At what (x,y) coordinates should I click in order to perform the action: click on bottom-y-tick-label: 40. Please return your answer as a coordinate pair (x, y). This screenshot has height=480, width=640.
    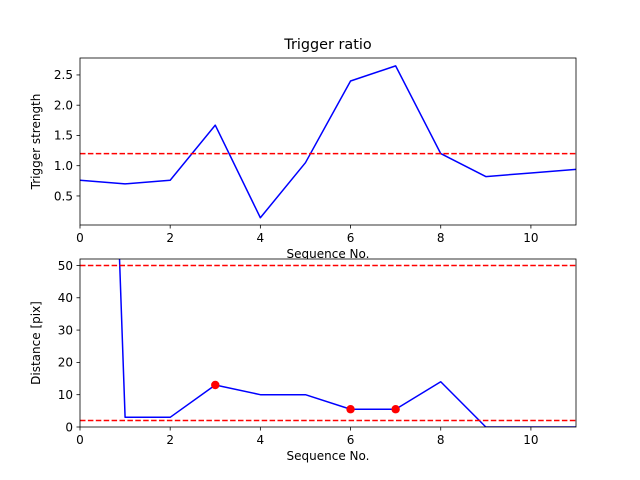
    Looking at the image, I should click on (65, 298).